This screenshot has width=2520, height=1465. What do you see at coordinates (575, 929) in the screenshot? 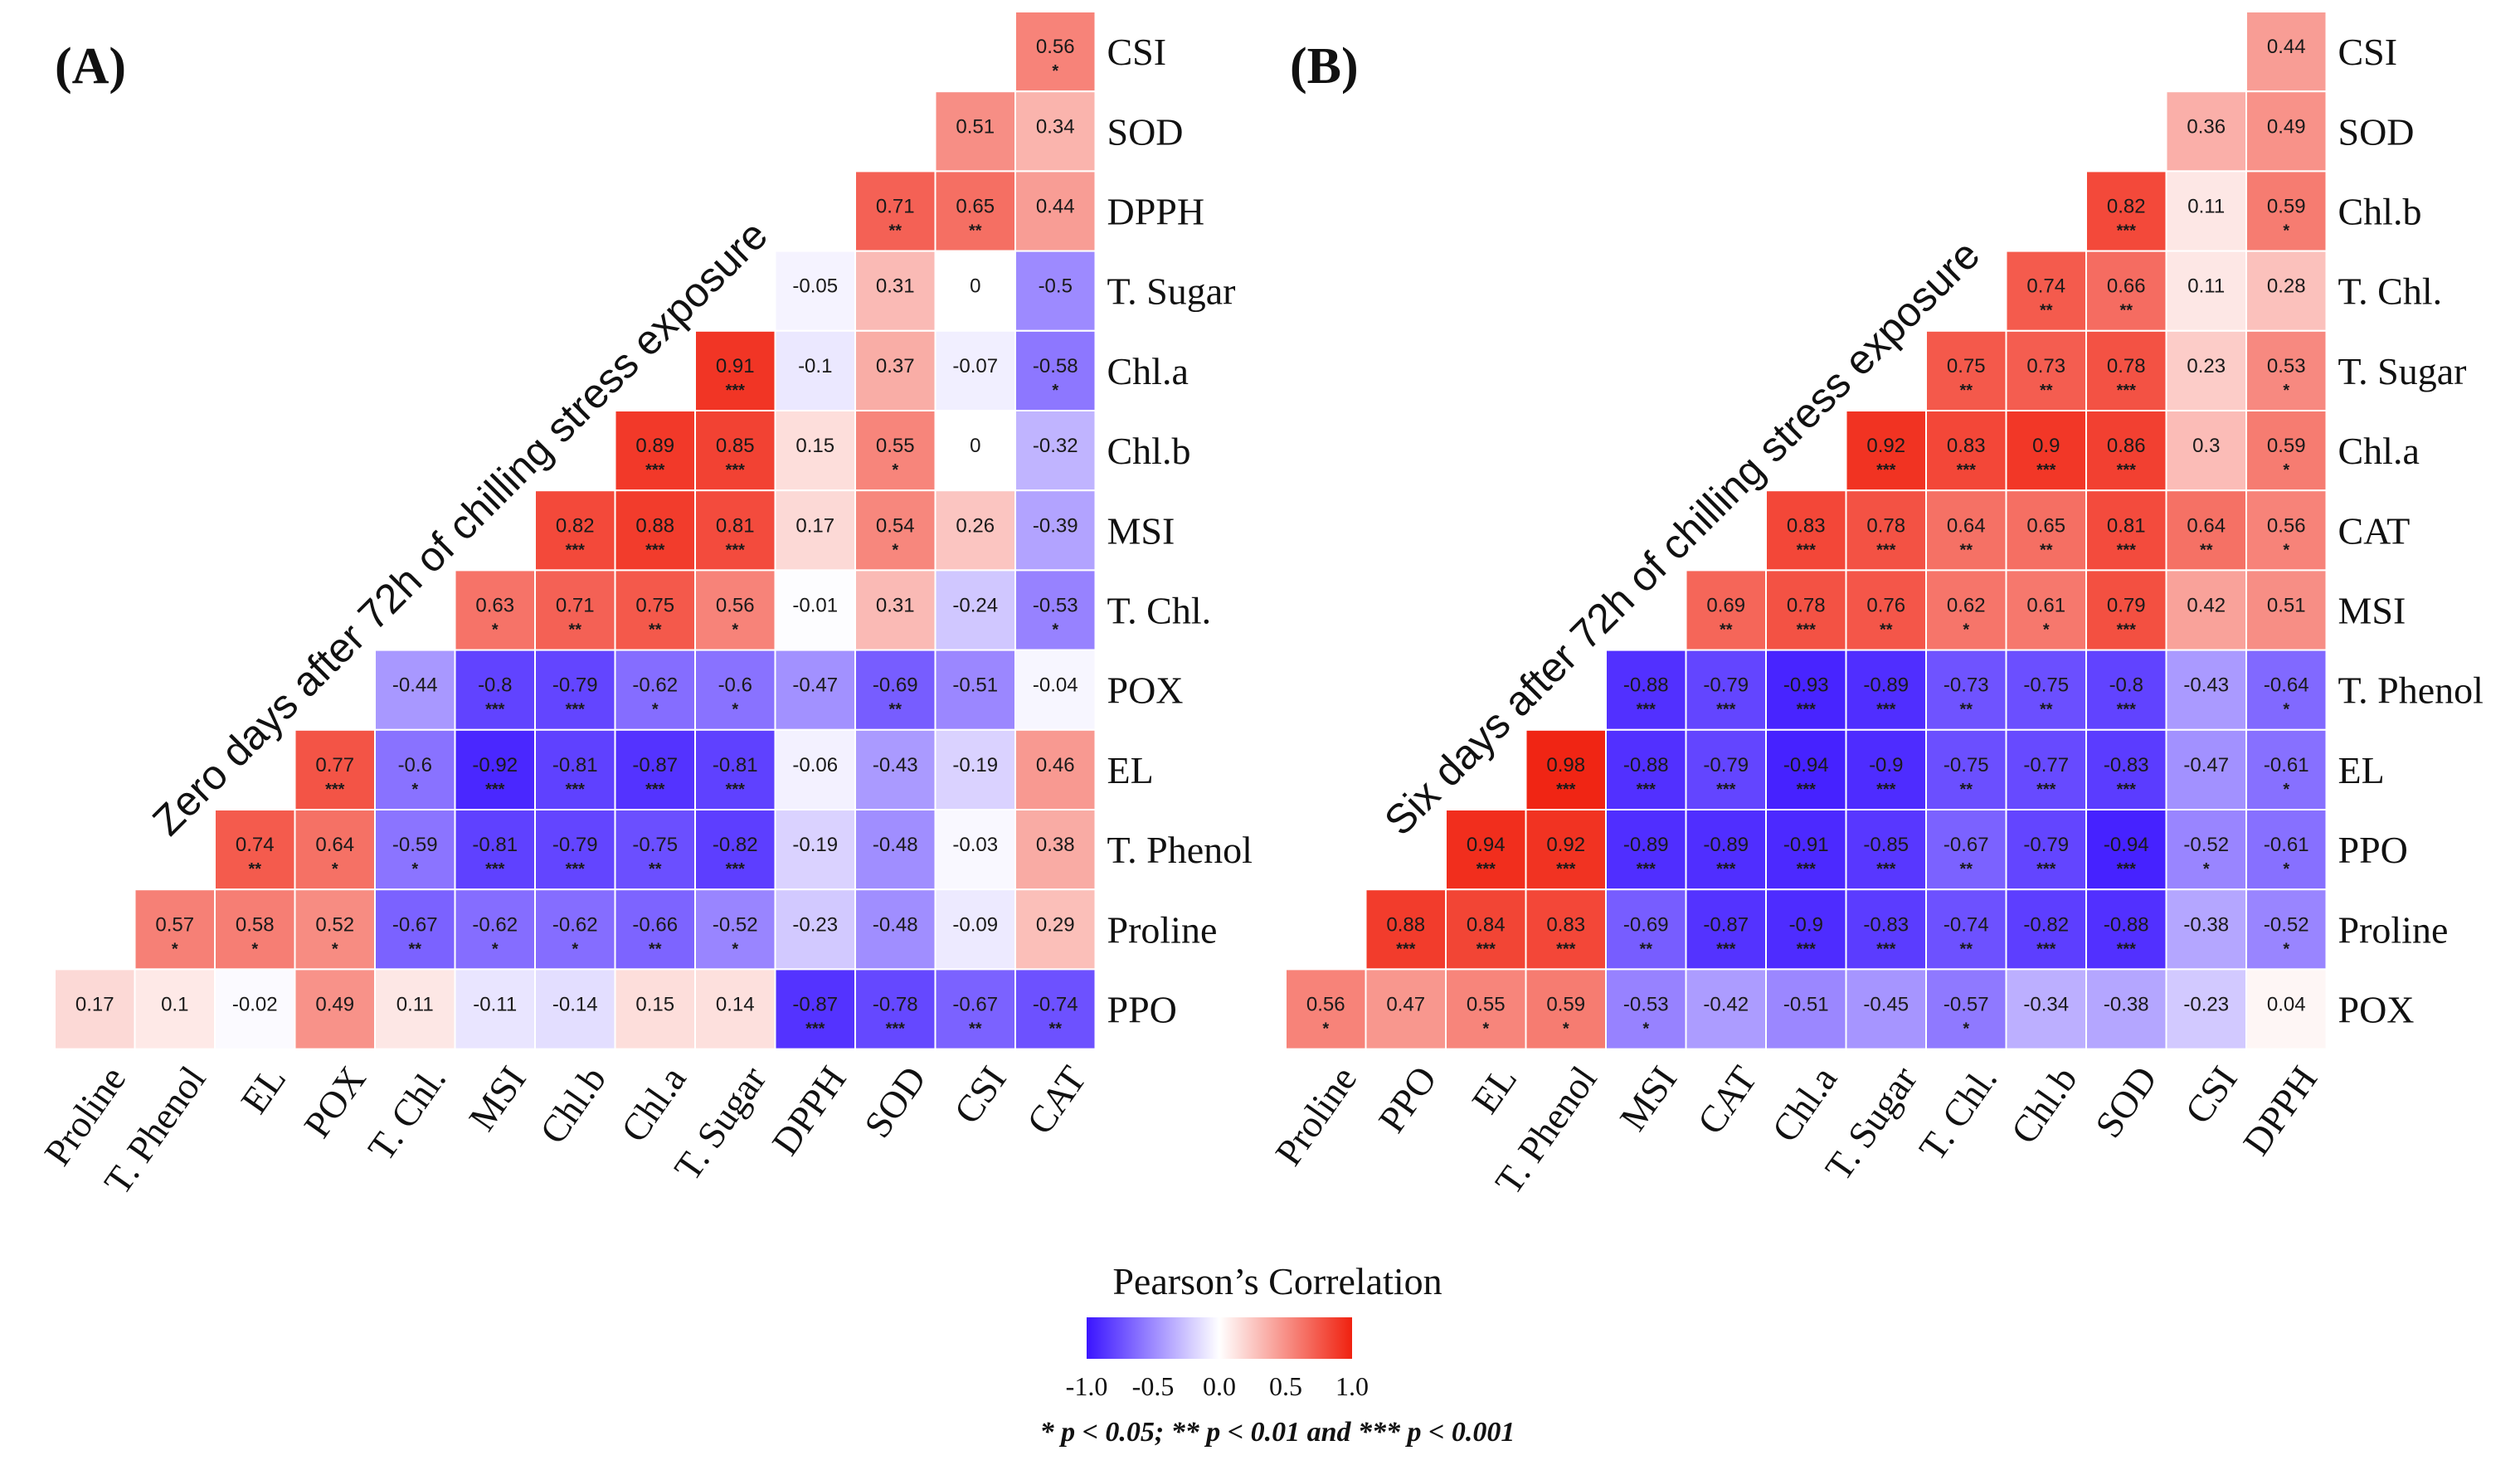
I see `heatmap-cell: -0.62 *` at bounding box center [575, 929].